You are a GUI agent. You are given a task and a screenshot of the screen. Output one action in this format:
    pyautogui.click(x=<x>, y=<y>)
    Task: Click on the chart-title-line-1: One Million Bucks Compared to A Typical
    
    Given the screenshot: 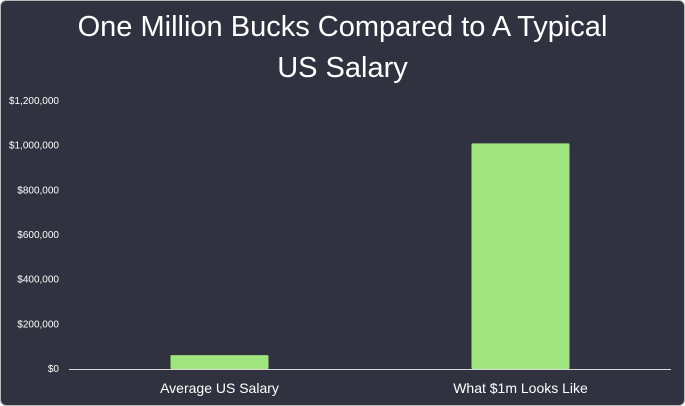 What is the action you would take?
    pyautogui.click(x=342, y=27)
    